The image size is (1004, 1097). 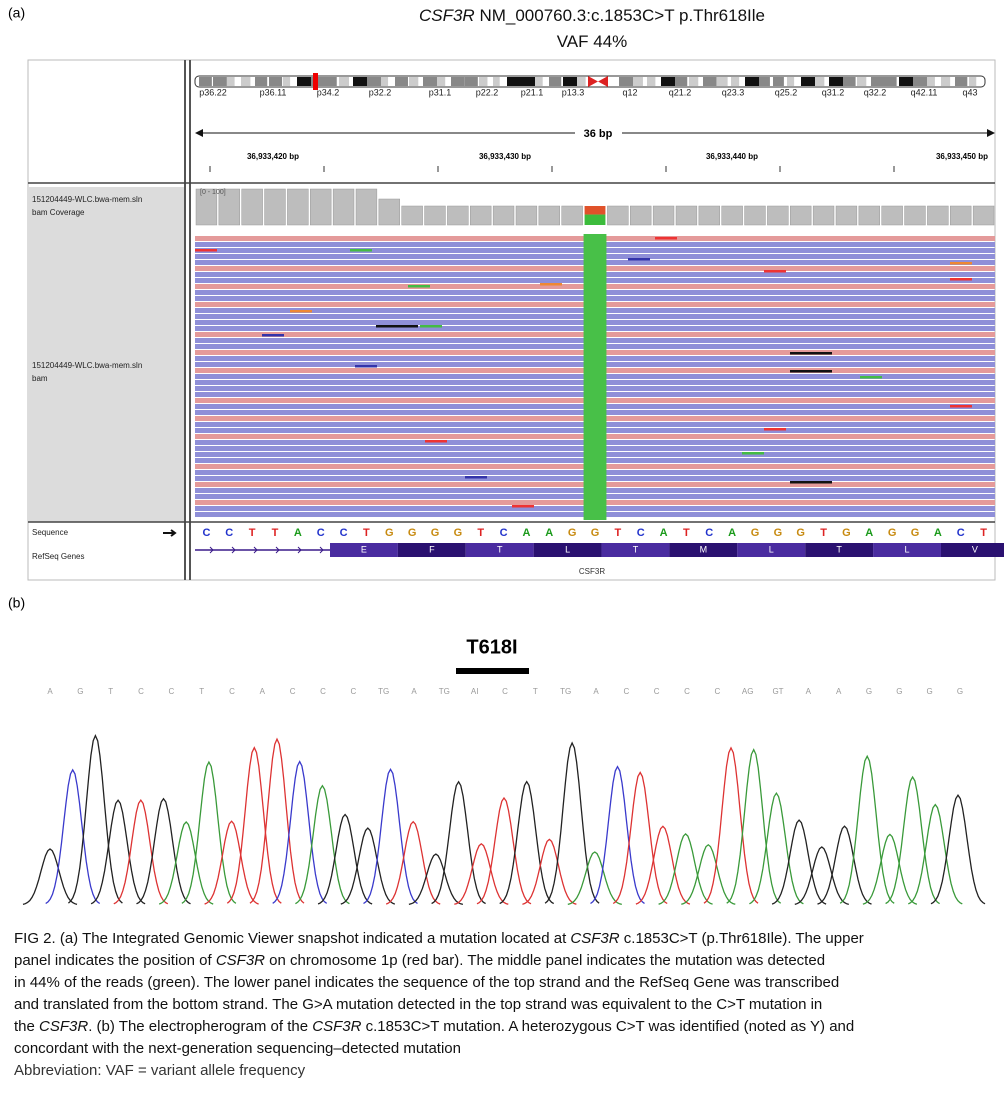 What do you see at coordinates (446, 15) in the screenshot?
I see `gene-name: CSF3R` at bounding box center [446, 15].